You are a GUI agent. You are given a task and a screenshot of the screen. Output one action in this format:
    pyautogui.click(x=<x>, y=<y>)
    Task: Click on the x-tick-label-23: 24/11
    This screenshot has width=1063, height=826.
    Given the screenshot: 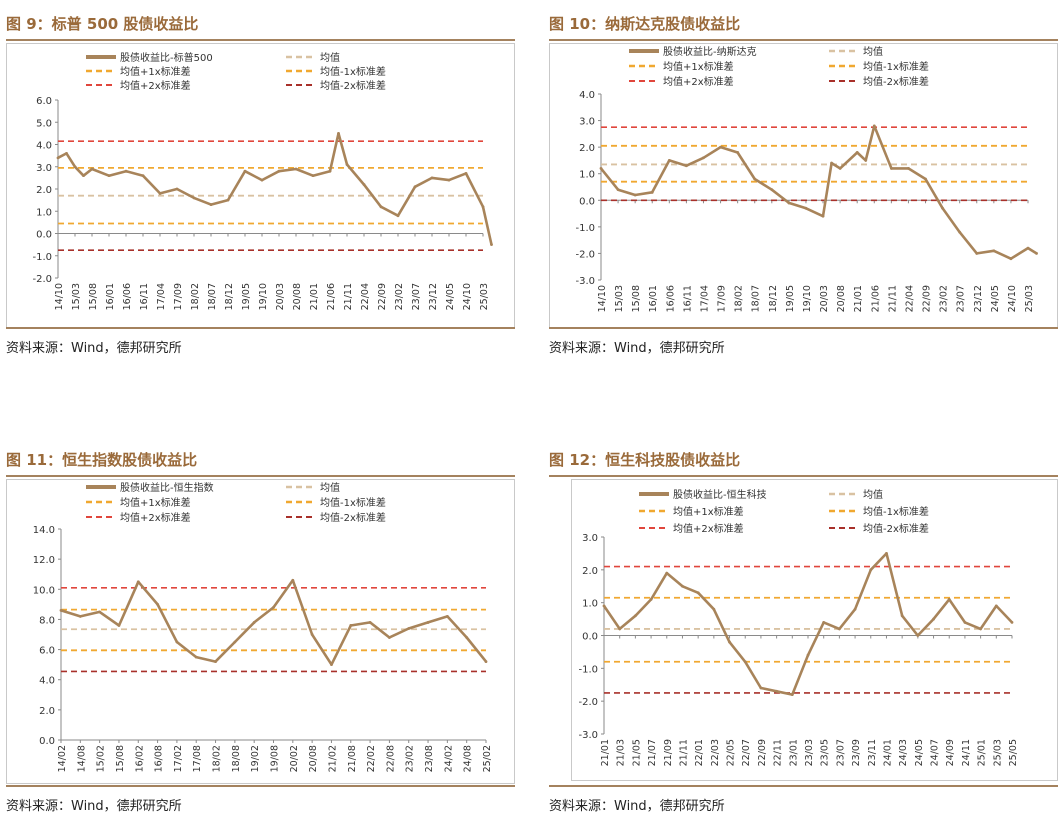 What is the action you would take?
    pyautogui.click(x=966, y=752)
    